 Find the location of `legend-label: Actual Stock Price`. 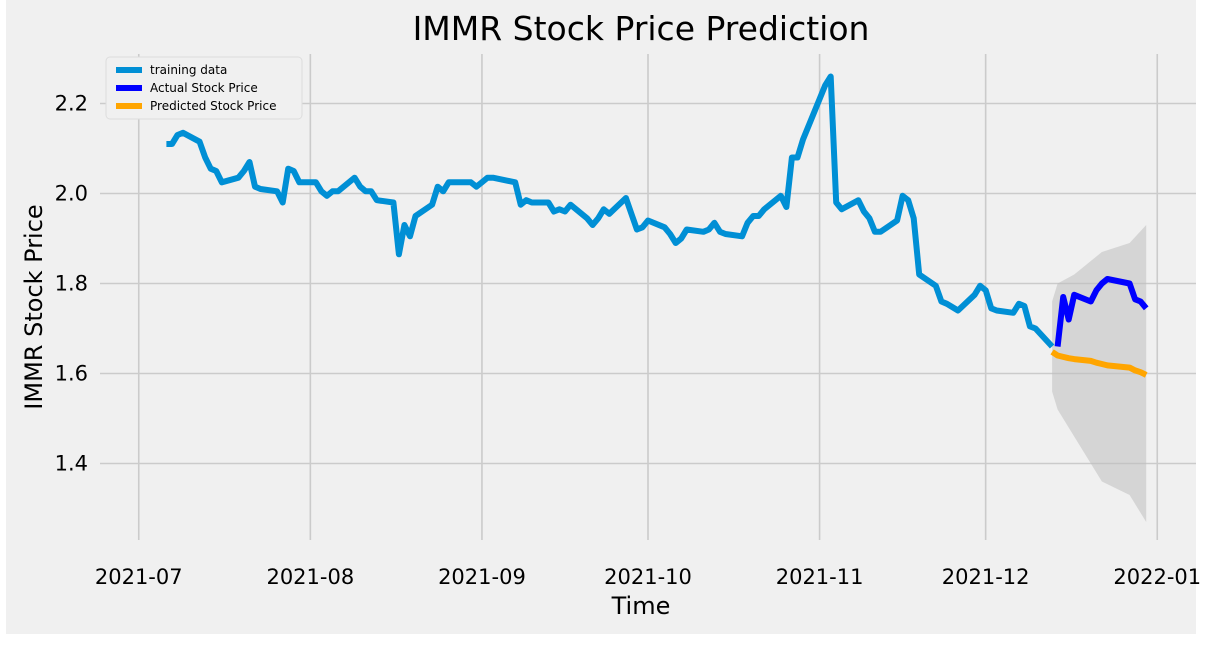

legend-label: Actual Stock Price is located at coordinates (204, 88).